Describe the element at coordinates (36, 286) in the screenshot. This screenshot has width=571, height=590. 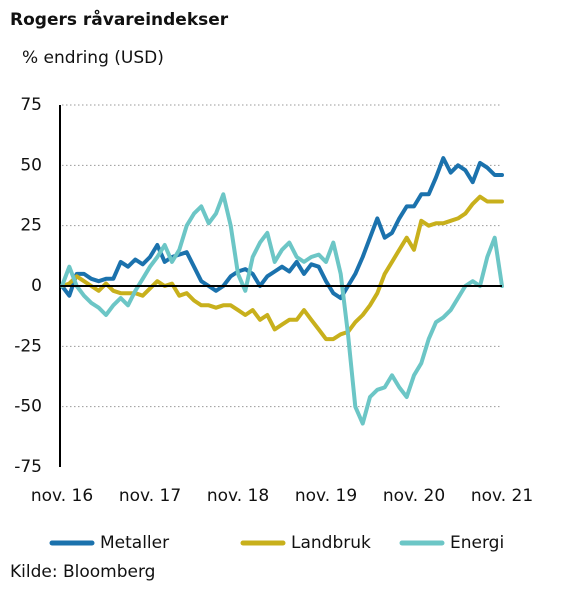
I see `y-tick-label: 0` at that location.